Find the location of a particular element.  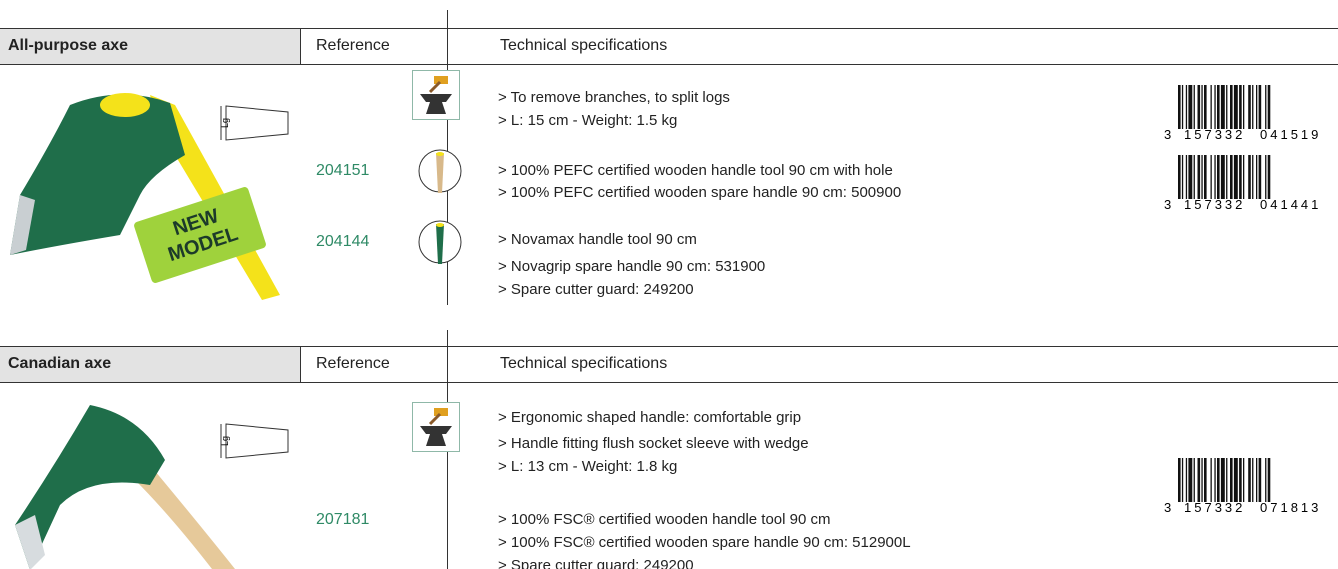

barcode: 3 157332 041441 is located at coordinates (1241, 183).